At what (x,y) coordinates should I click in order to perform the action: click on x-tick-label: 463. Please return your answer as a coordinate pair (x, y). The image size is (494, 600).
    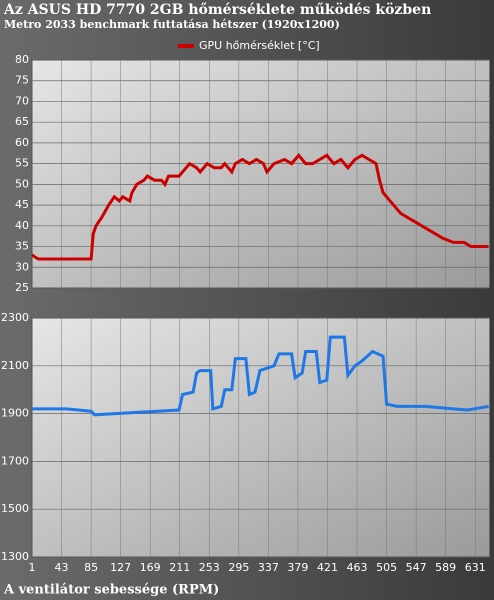
    Looking at the image, I should click on (357, 567).